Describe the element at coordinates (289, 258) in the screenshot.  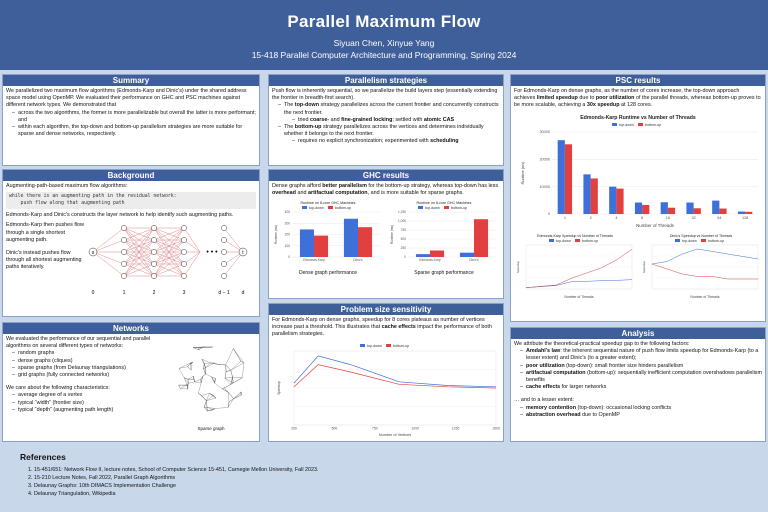
I see `y-tick-label: 0` at that location.